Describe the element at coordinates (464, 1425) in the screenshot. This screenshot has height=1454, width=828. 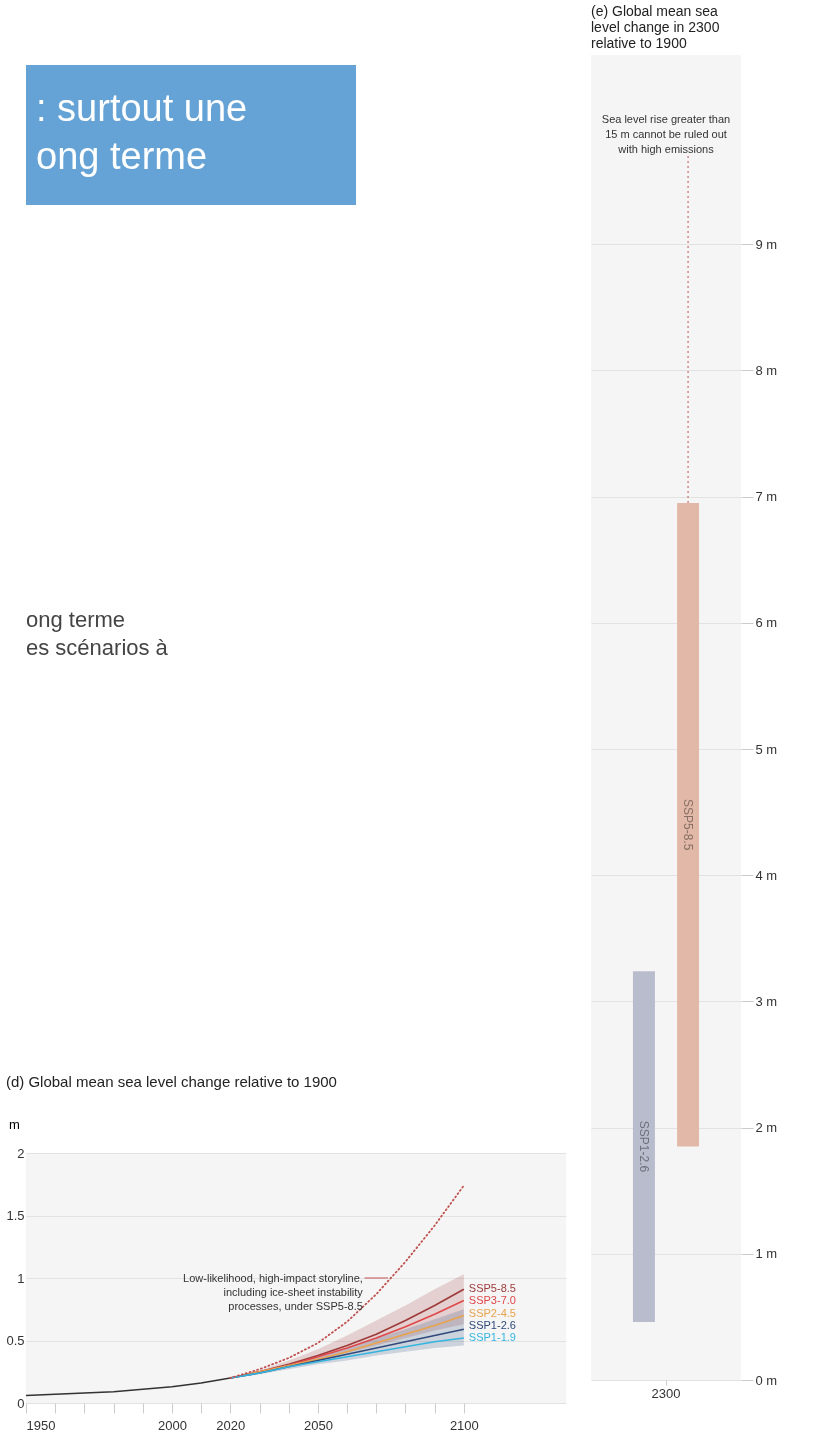
I see `x-tick-label: 2100` at that location.